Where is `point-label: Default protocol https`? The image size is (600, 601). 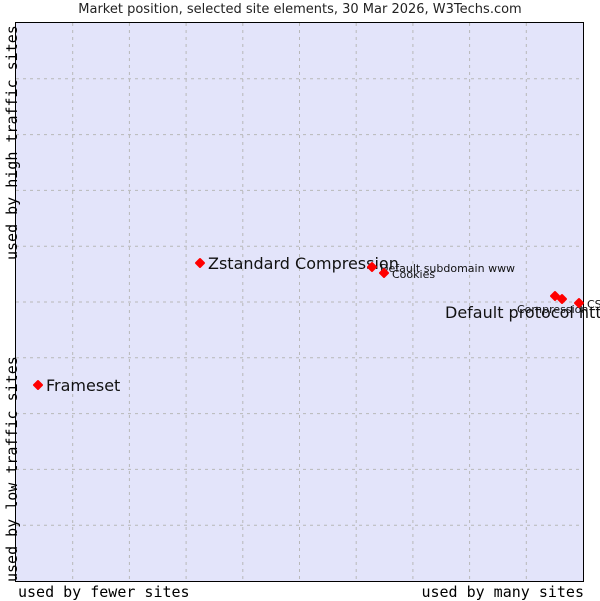
point-label: Default protocol https is located at coordinates (522, 312).